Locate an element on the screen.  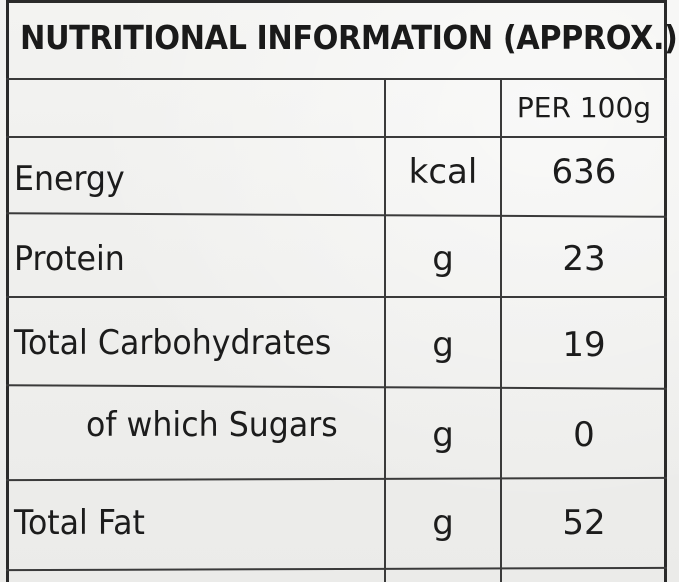
nutrient-name: Protein is located at coordinates (69, 259).